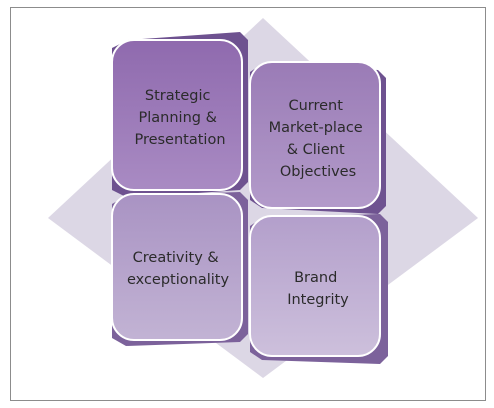  Describe the element at coordinates (179, 140) in the screenshot. I see `tile-top-left-line-3: Presentation` at that location.